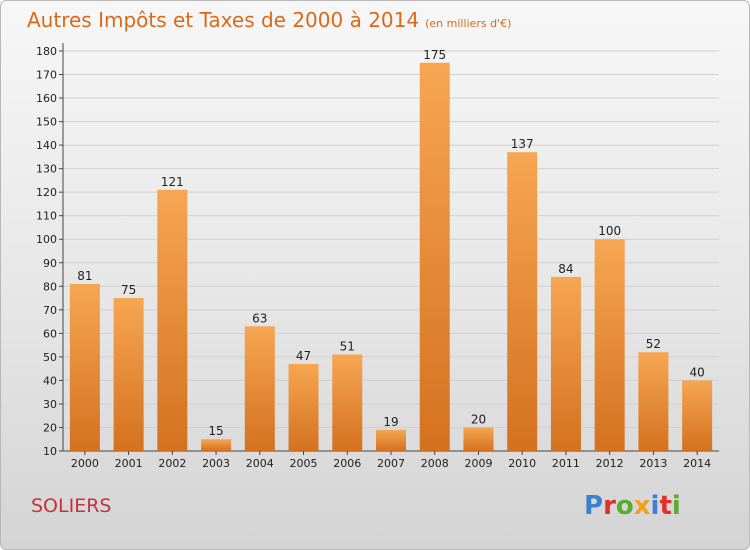 The height and width of the screenshot is (550, 750). I want to click on data-label: 137, so click(522, 144).